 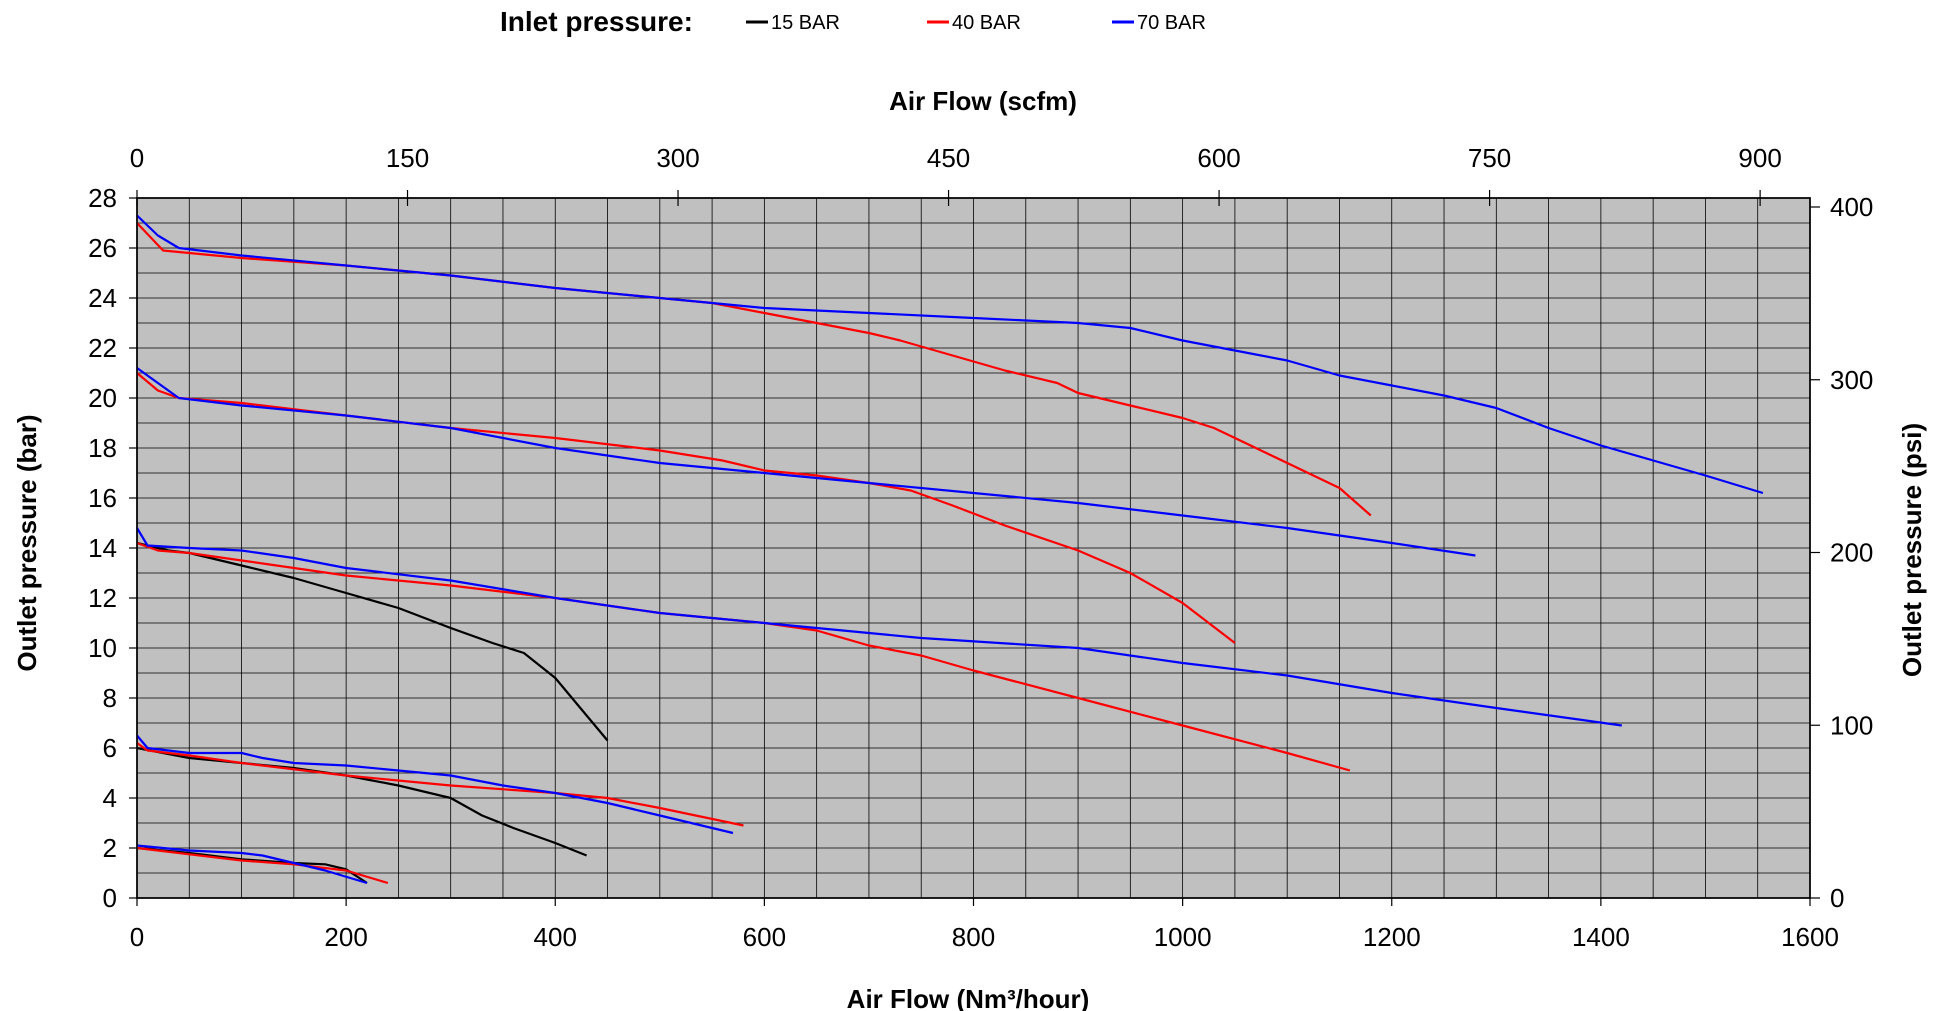 What do you see at coordinates (948, 158) in the screenshot?
I see `x2-tick-label: 450` at bounding box center [948, 158].